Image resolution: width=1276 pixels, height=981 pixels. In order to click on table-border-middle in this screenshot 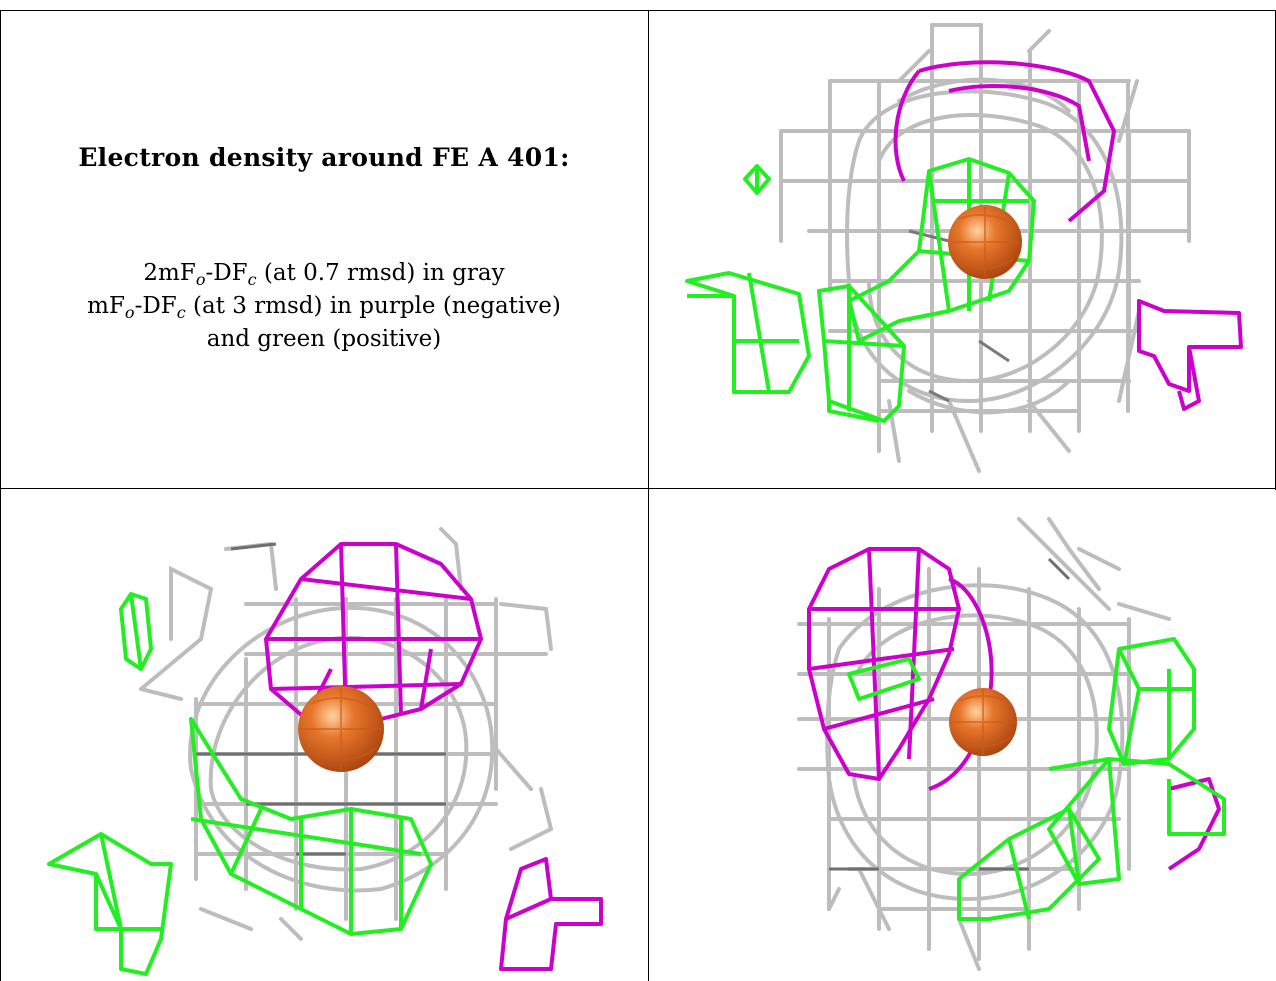, I will do `click(638, 488)`.